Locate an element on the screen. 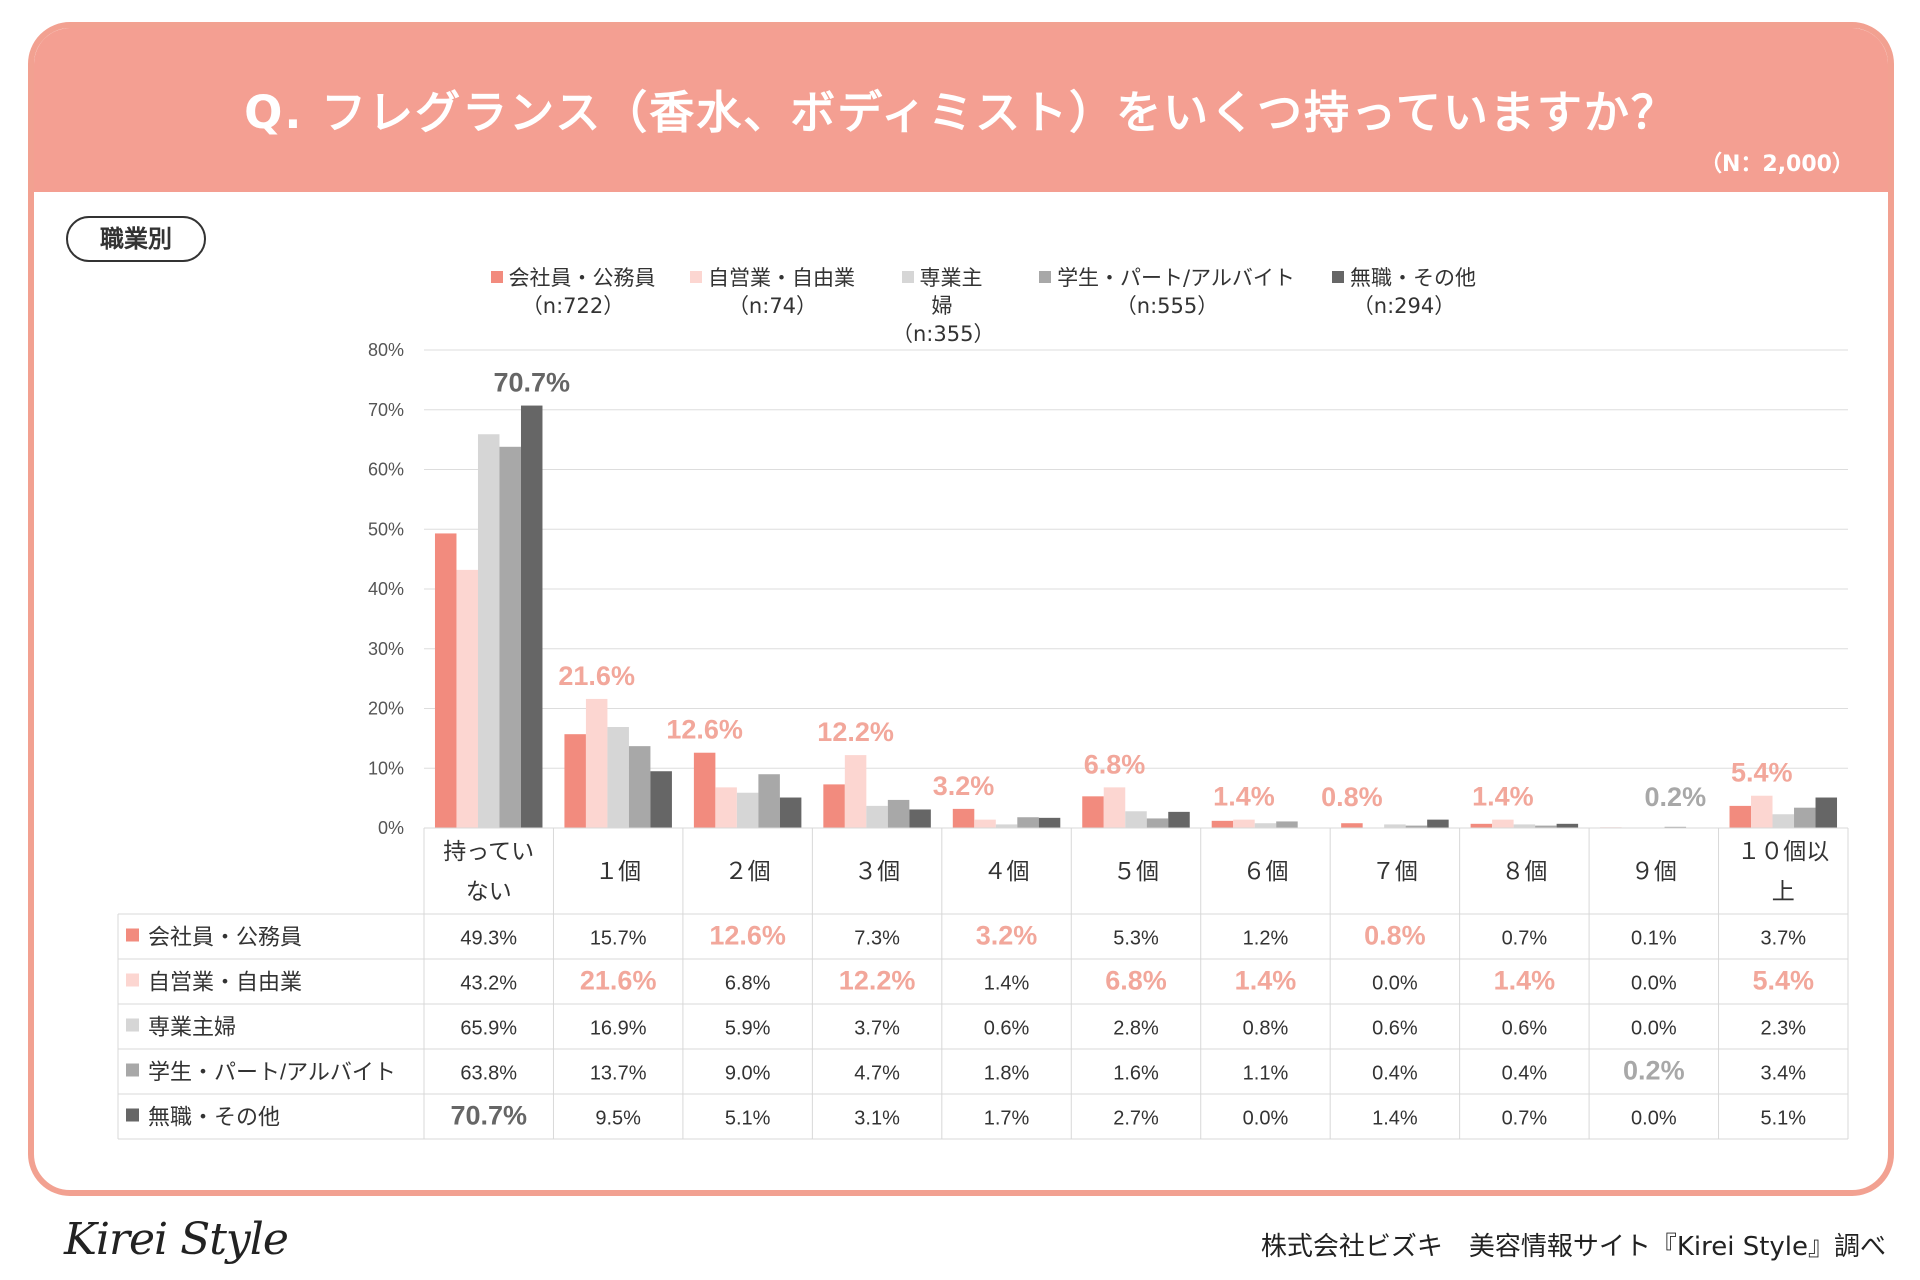 The image size is (1920, 1280). table-cell-value: 2.8% is located at coordinates (1136, 1029).